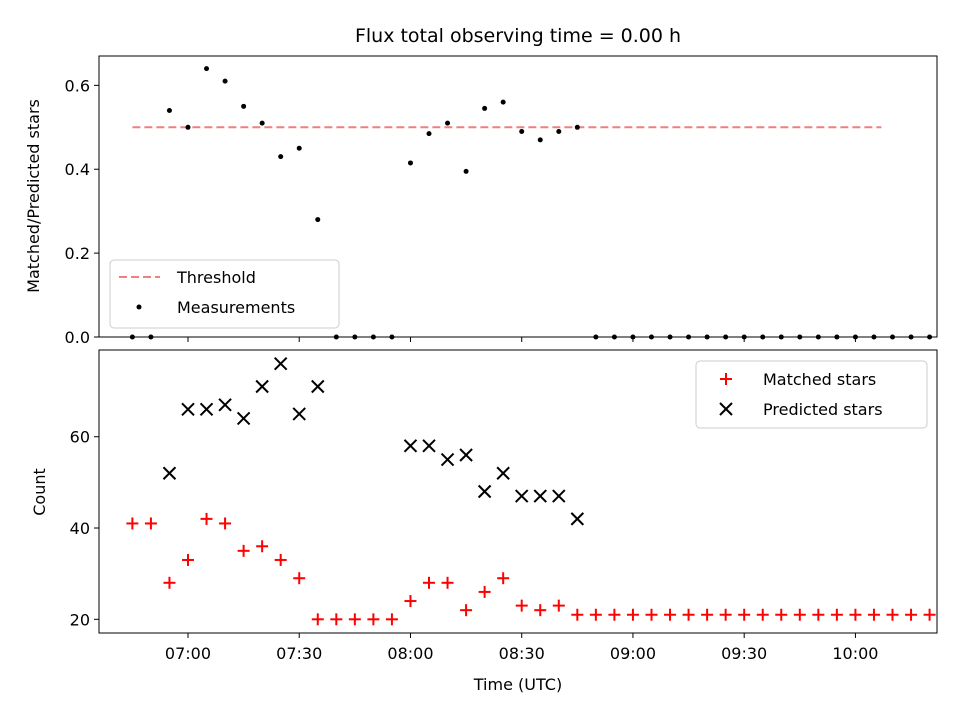 This screenshot has height=720, width=960. What do you see at coordinates (80, 619) in the screenshot?
I see `bottom-y-tick-label: 20` at bounding box center [80, 619].